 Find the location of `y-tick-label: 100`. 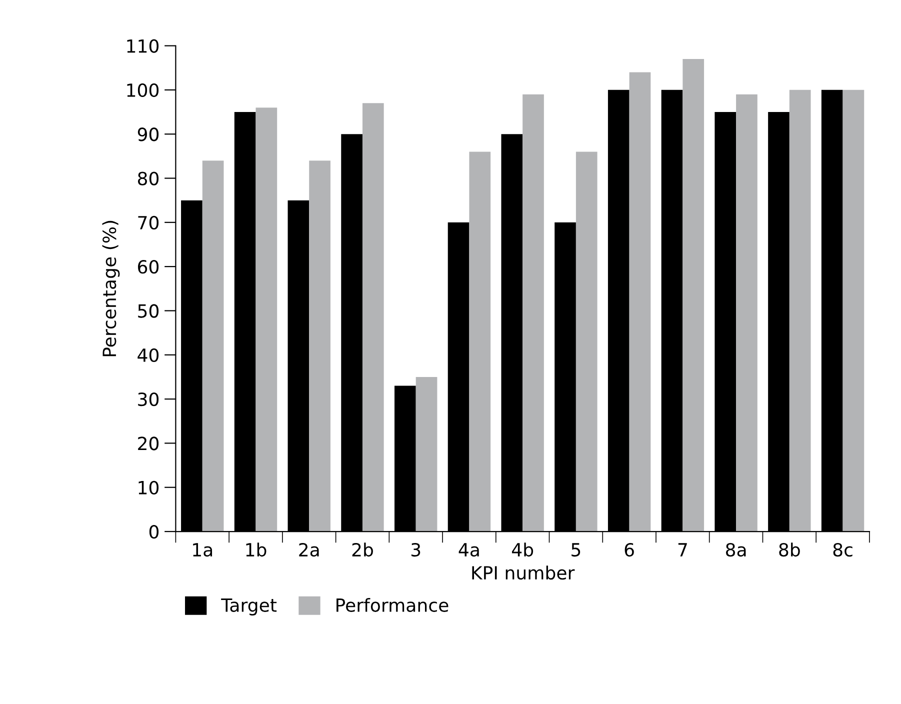

y-tick-label: 100 is located at coordinates (143, 90).